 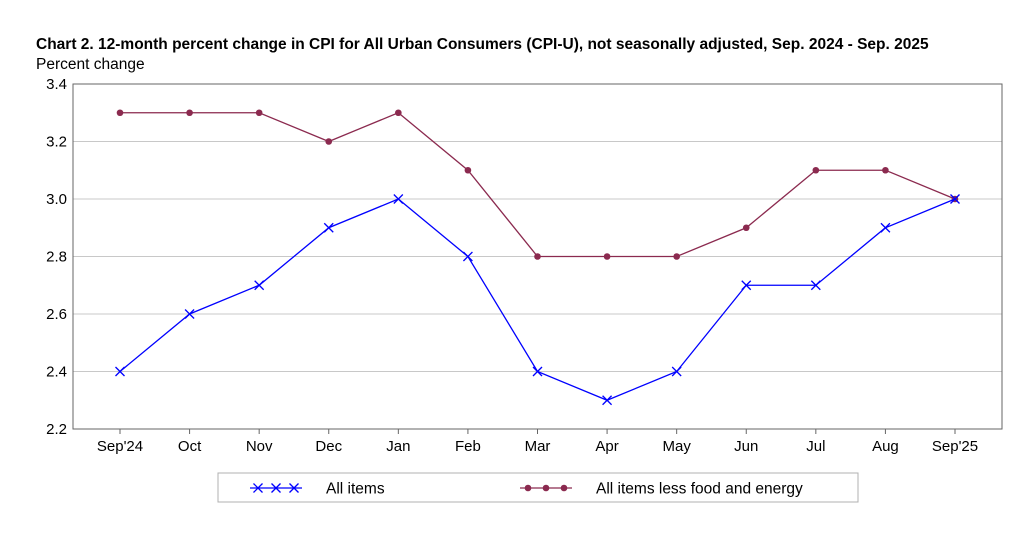 I want to click on legend-items: All items All items less food and energy, so click(x=526, y=489).